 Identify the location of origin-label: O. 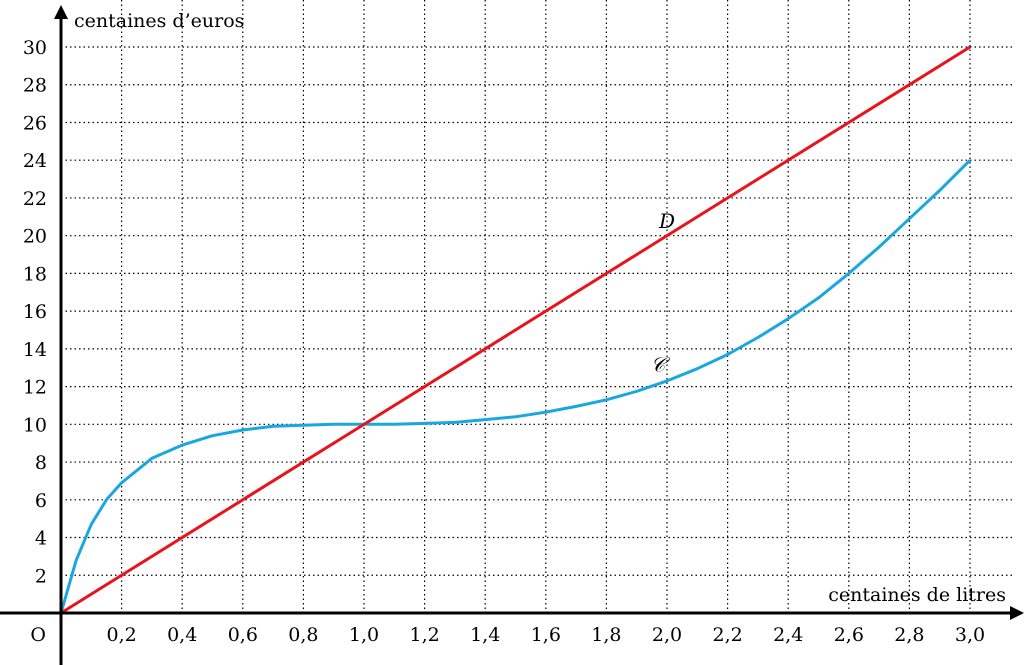
(38, 635).